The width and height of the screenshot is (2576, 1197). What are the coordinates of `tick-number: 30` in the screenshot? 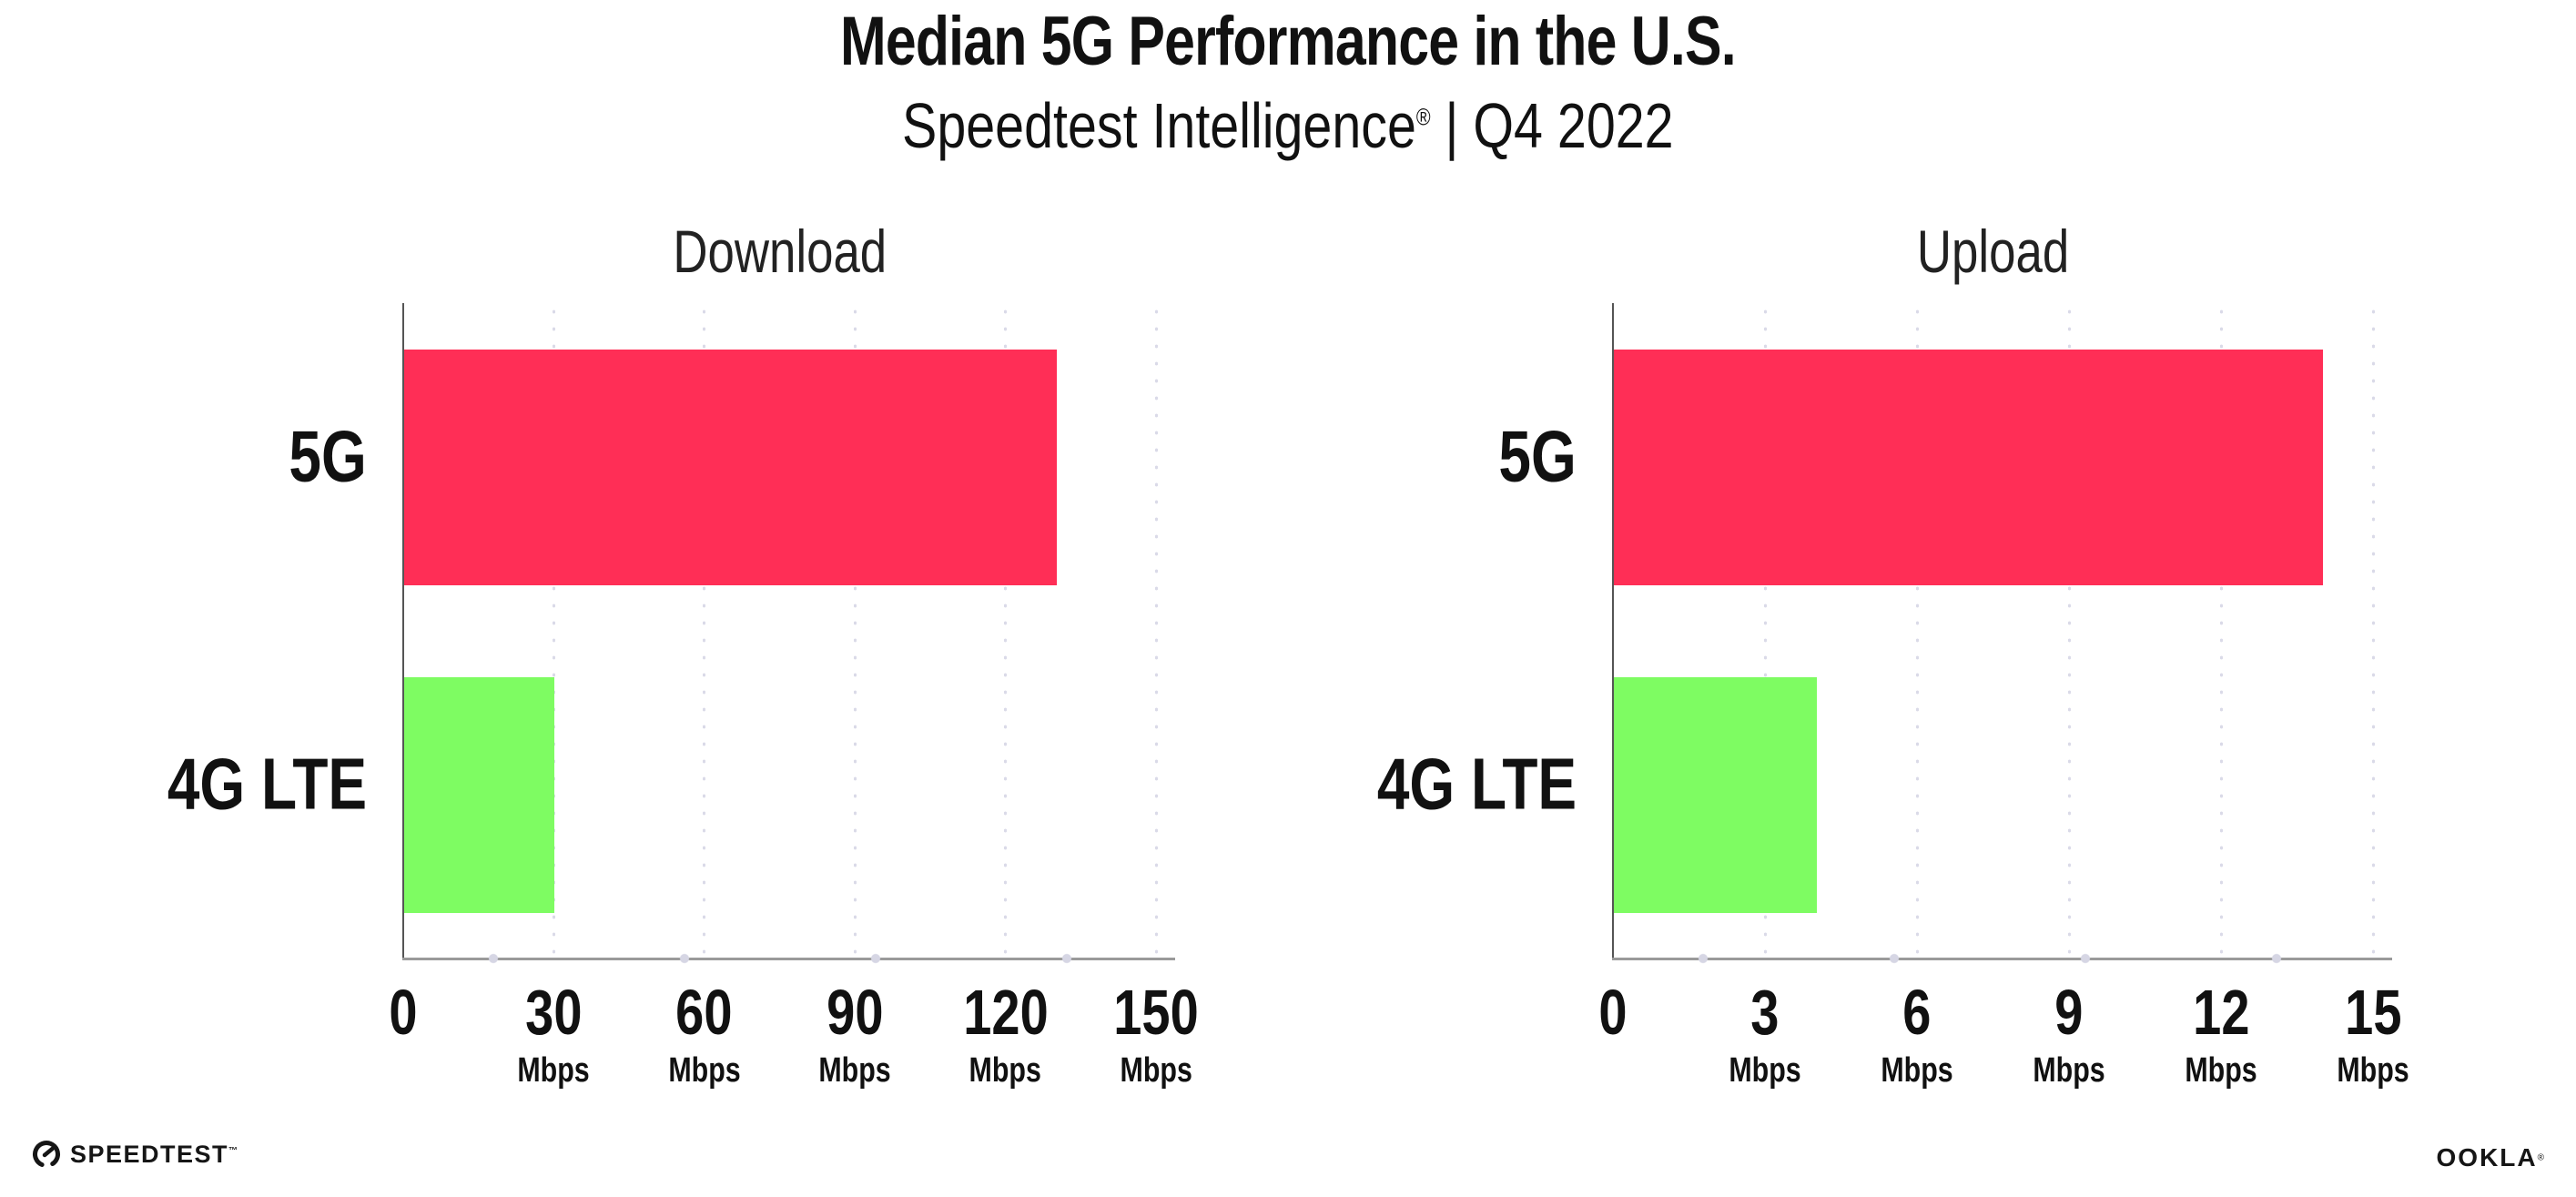 It's located at (554, 1012).